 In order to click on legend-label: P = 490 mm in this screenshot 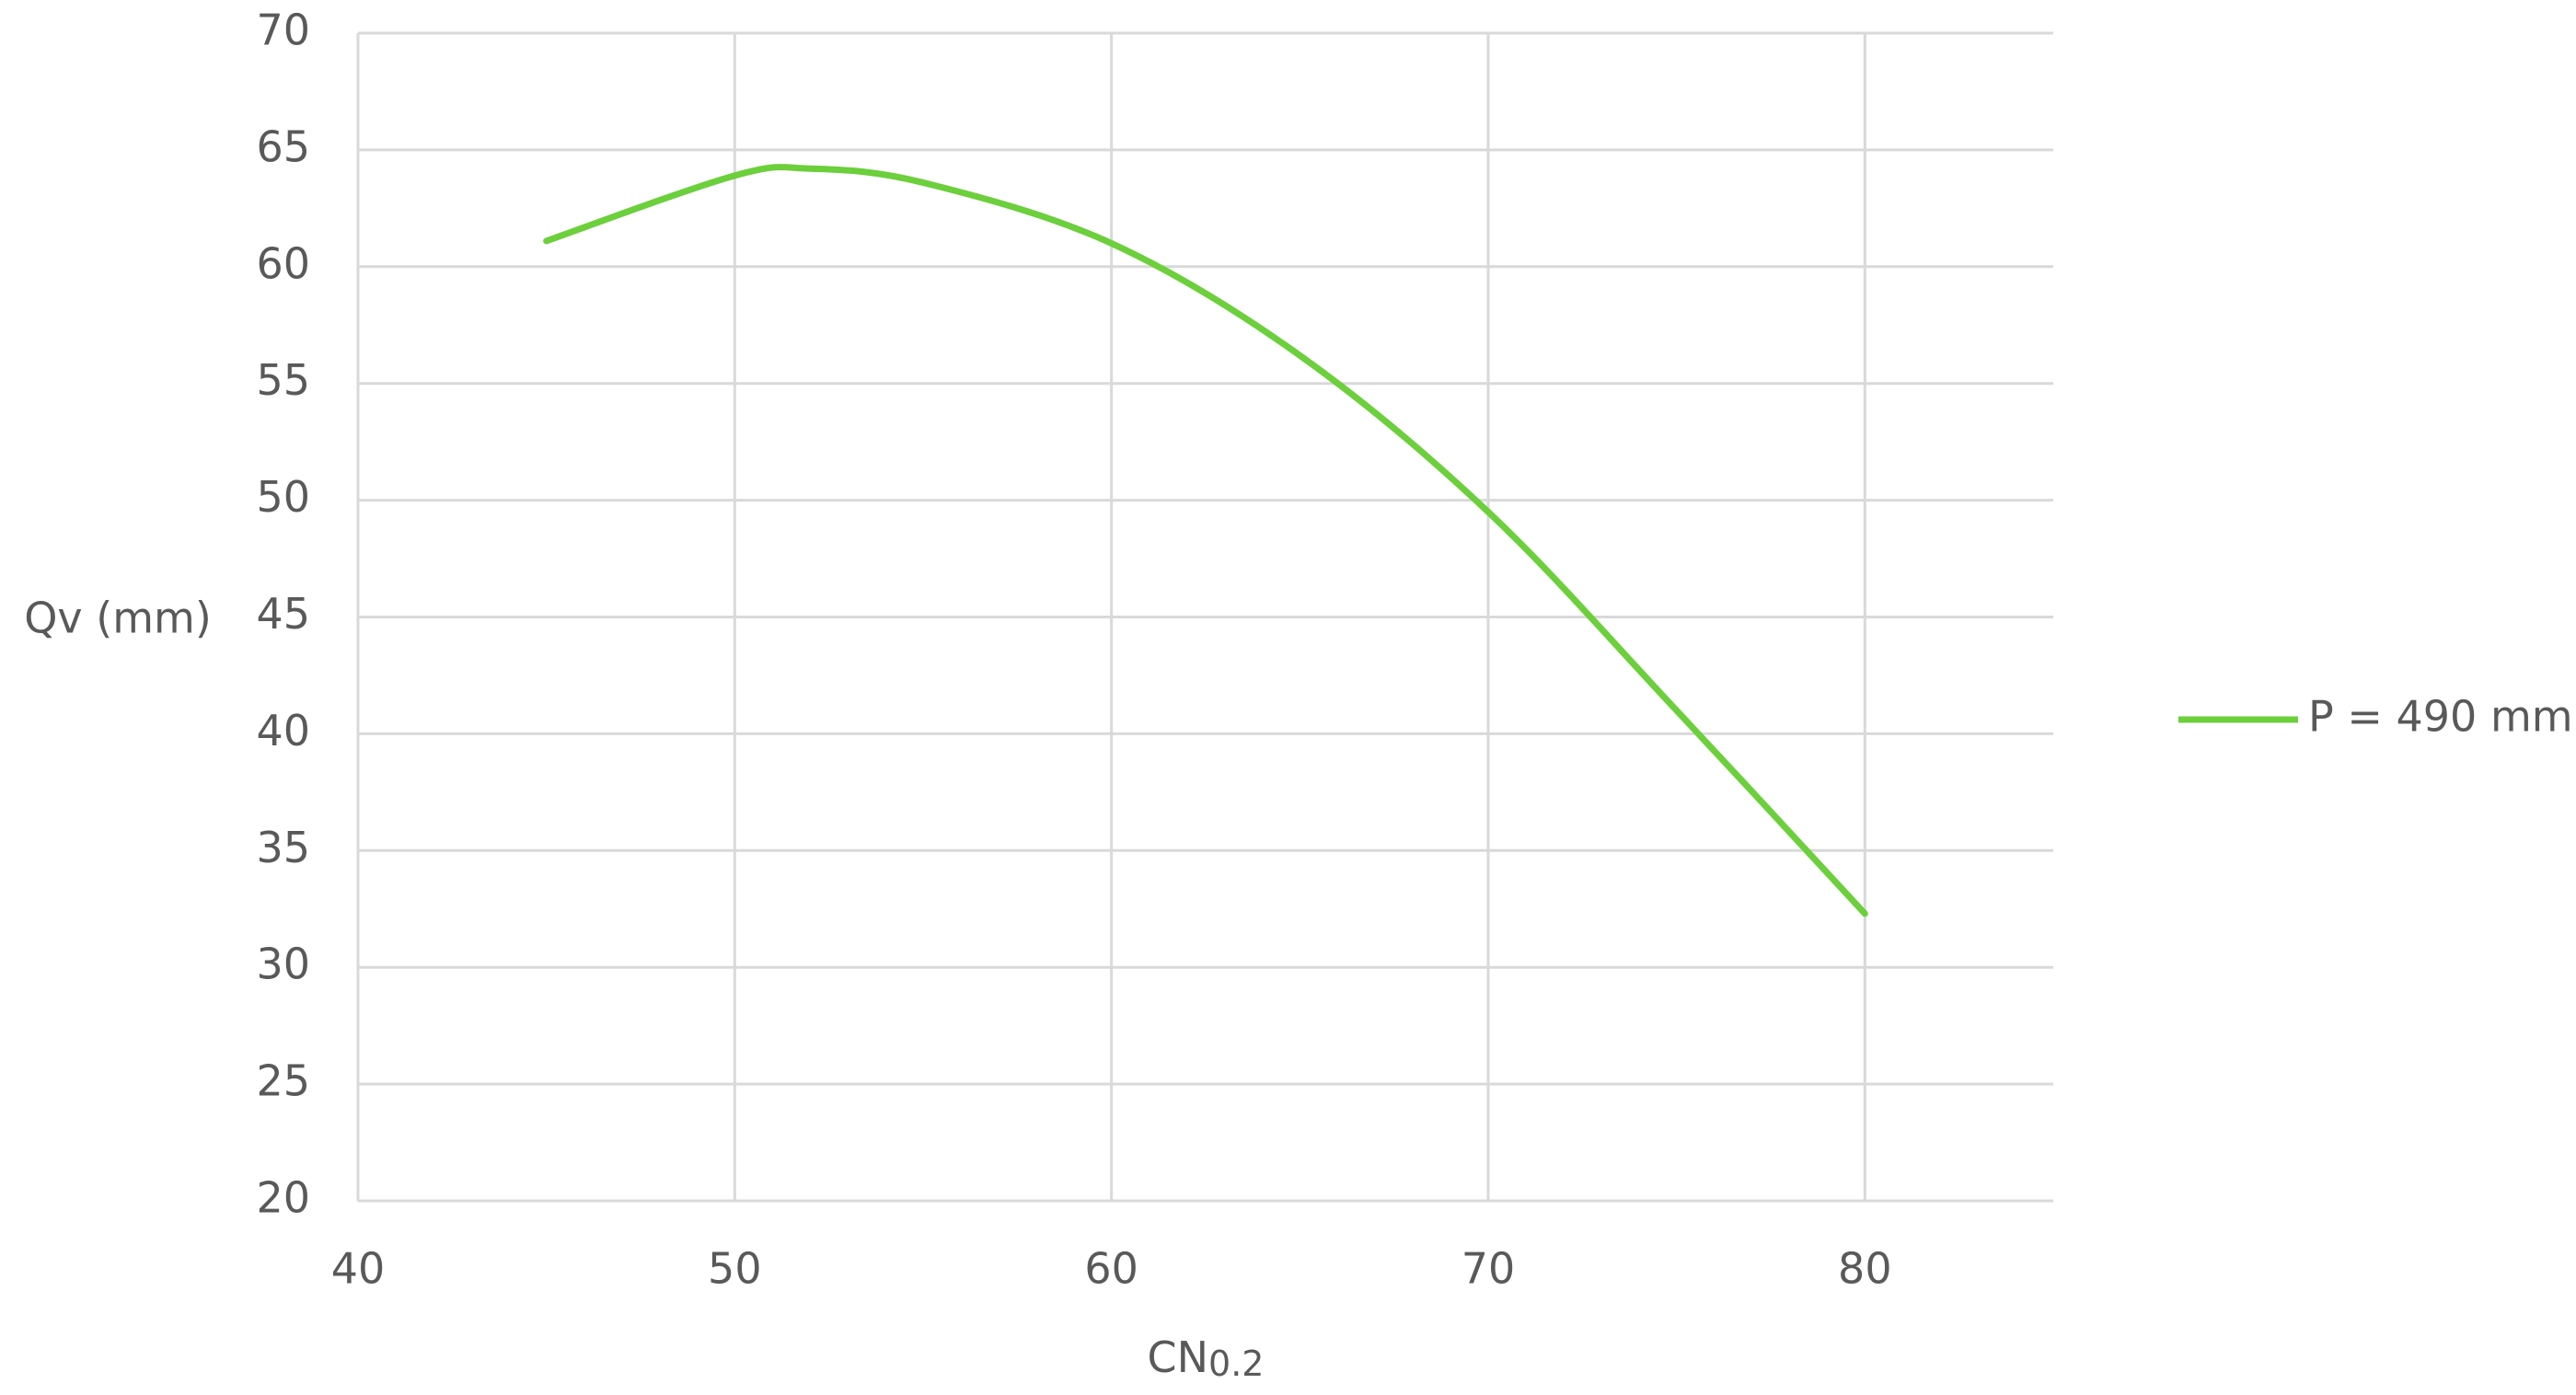, I will do `click(2440, 717)`.